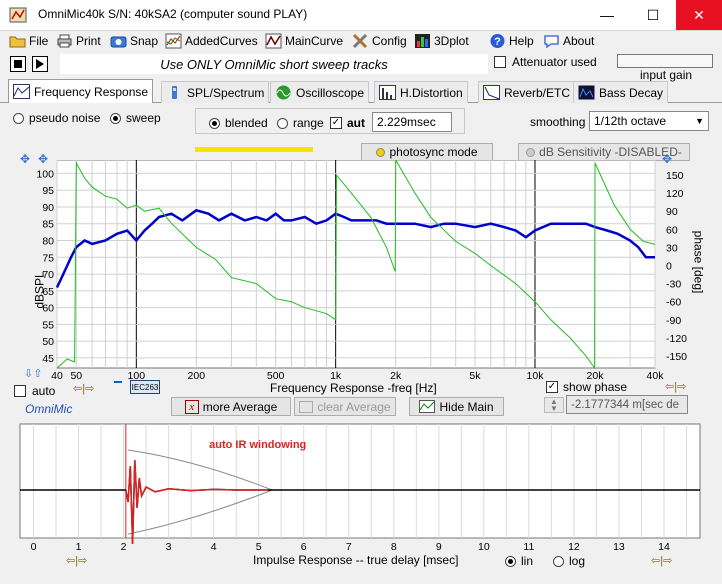 The width and height of the screenshot is (722, 584). I want to click on tab-reverb-etc: Reverb/ETC, so click(527, 92).